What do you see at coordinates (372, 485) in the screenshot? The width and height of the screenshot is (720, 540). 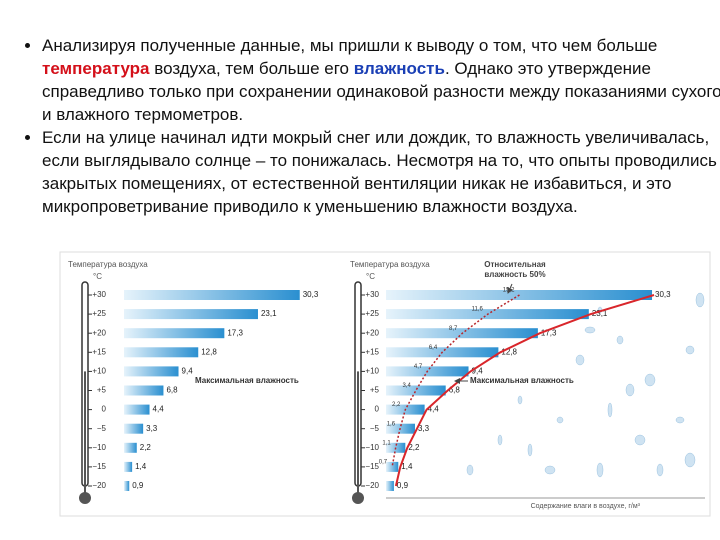 I see `category-label: −20` at bounding box center [372, 485].